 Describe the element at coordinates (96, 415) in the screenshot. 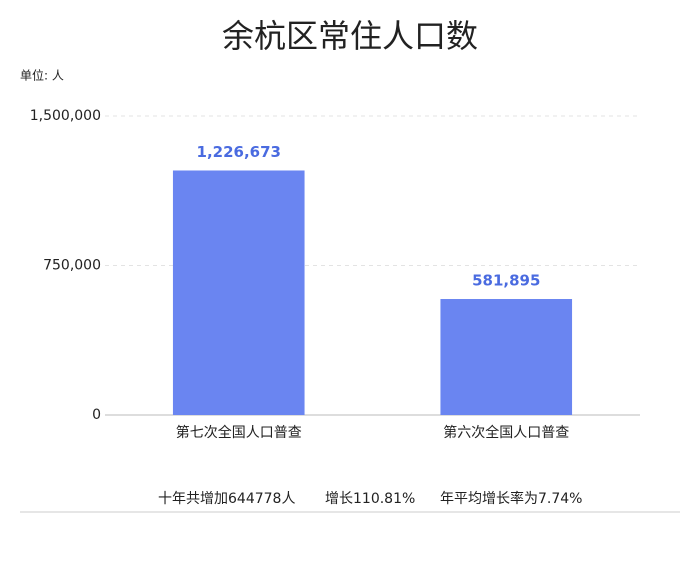

I see `y-tick-label: 0` at that location.